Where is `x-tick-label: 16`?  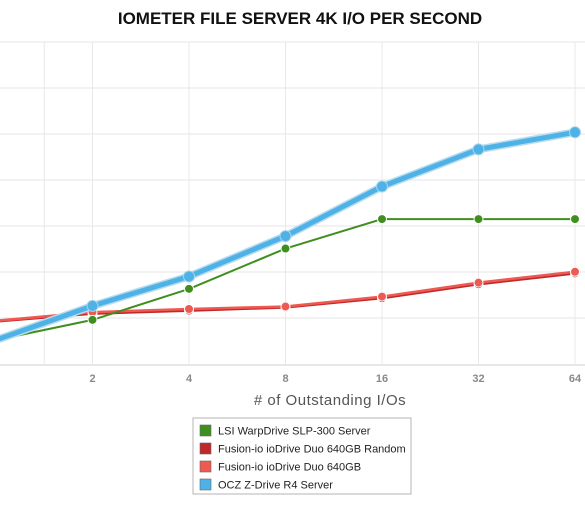 x-tick-label: 16 is located at coordinates (382, 379).